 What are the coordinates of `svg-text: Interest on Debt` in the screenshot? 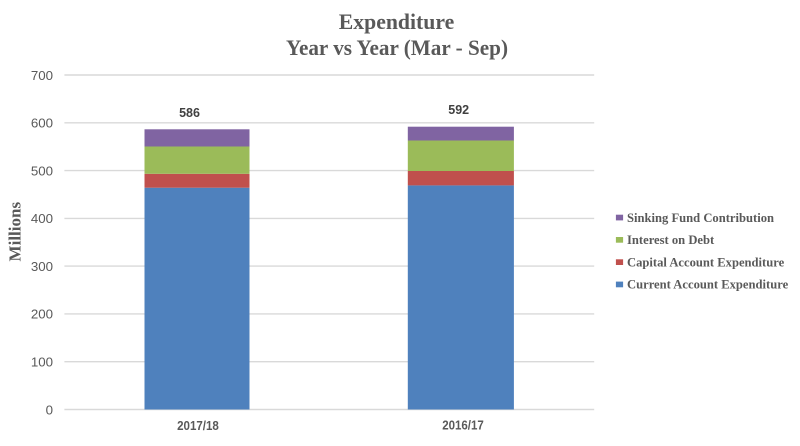 It's located at (671, 240).